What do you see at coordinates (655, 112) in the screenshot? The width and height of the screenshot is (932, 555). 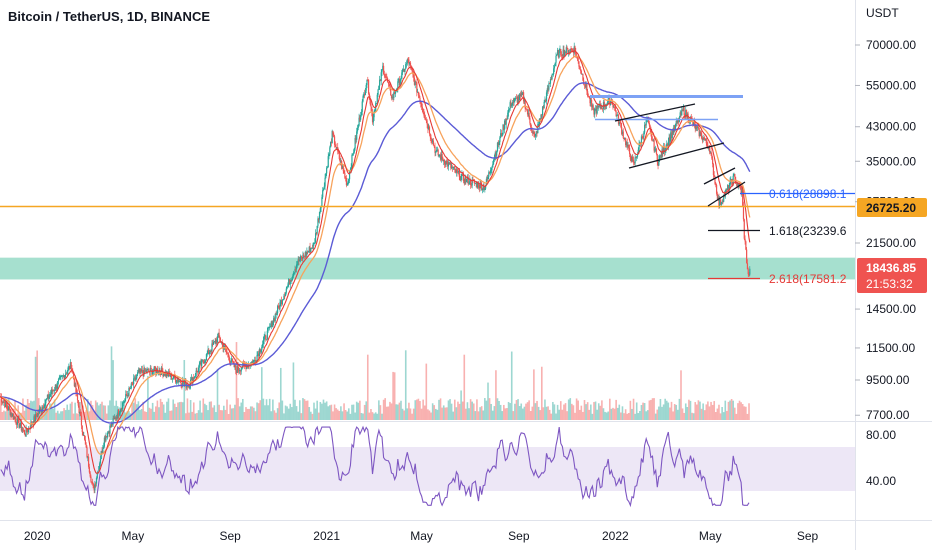 I see `channel-top-line` at bounding box center [655, 112].